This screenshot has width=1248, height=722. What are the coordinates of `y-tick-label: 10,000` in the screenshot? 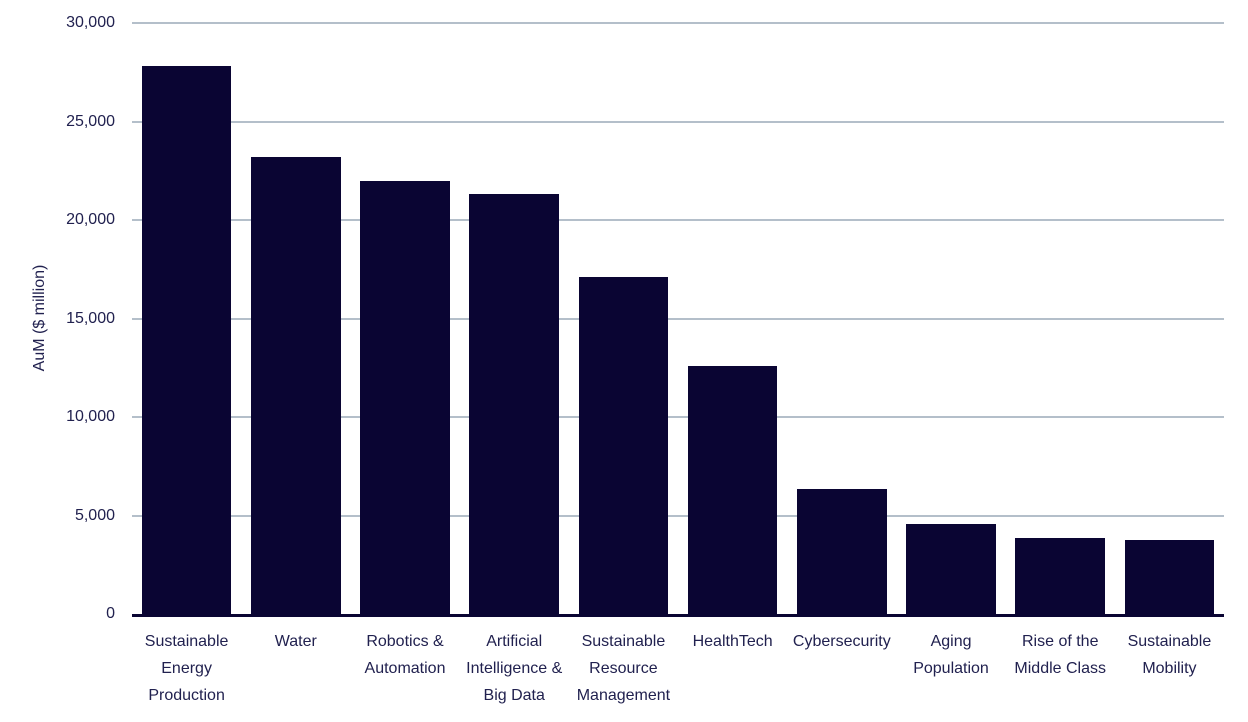 It's located at (90, 416).